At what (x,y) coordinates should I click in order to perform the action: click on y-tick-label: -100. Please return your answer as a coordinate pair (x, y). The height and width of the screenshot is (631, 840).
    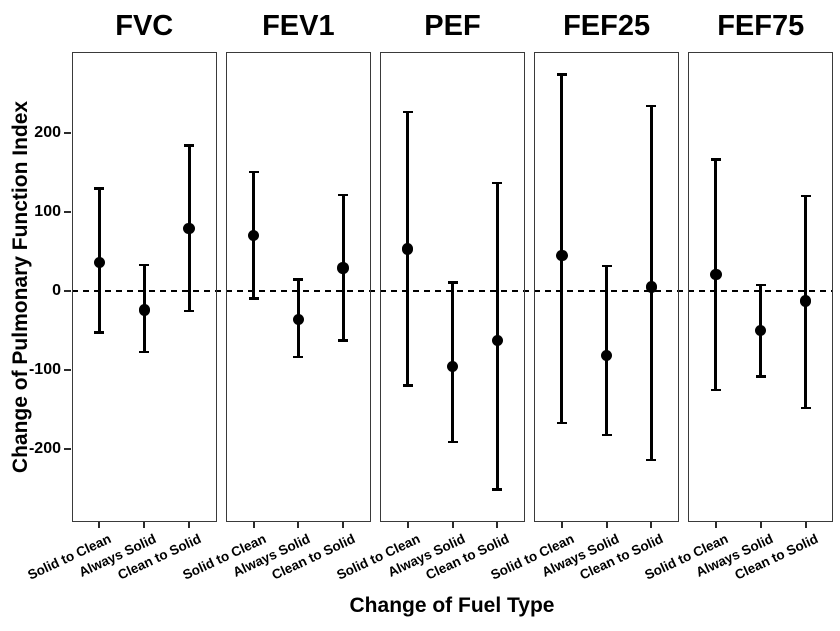
    Looking at the image, I should click on (44, 369).